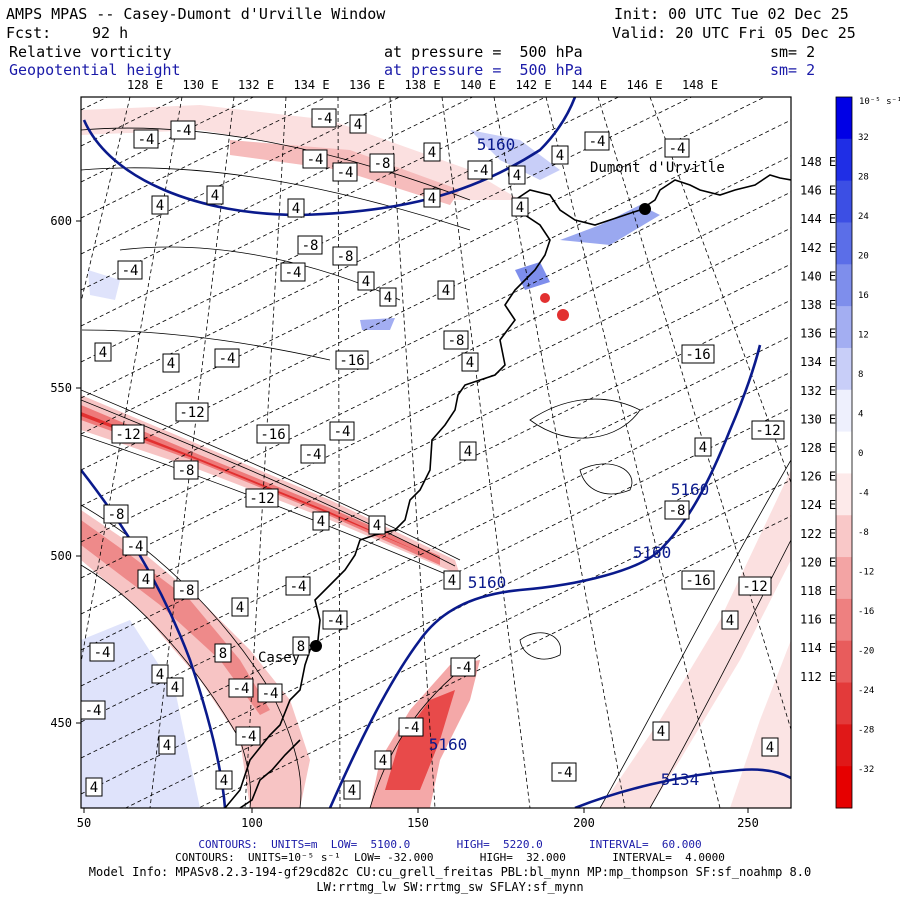 Image resolution: width=900 pixels, height=900 pixels. I want to click on right-axis-label: 146 E, so click(818, 191).